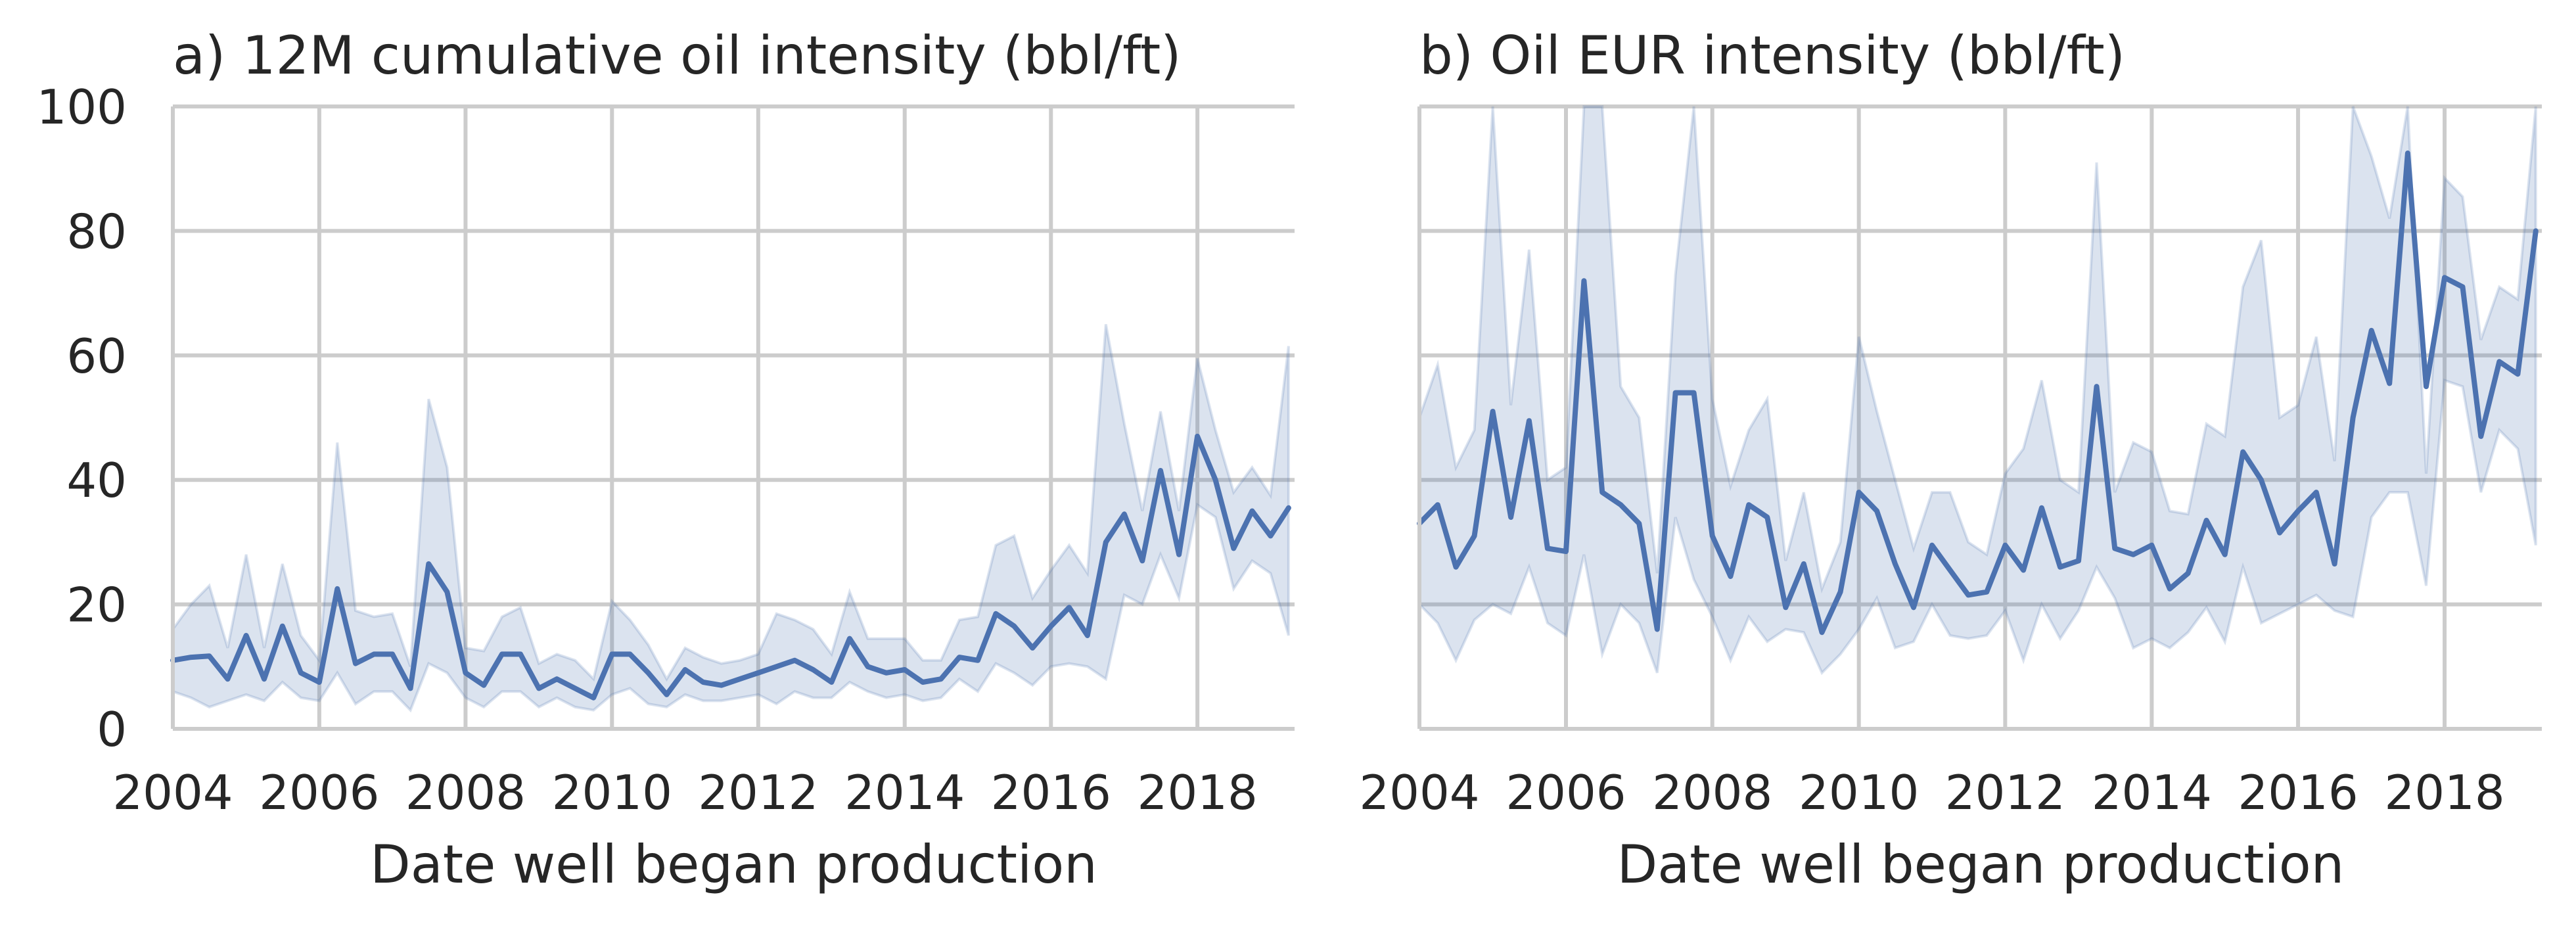 This screenshot has height=926, width=2576. What do you see at coordinates (677, 55) in the screenshot?
I see `panel-a-title: a) 12M cumulative oil intensity (bbl/ft)` at bounding box center [677, 55].